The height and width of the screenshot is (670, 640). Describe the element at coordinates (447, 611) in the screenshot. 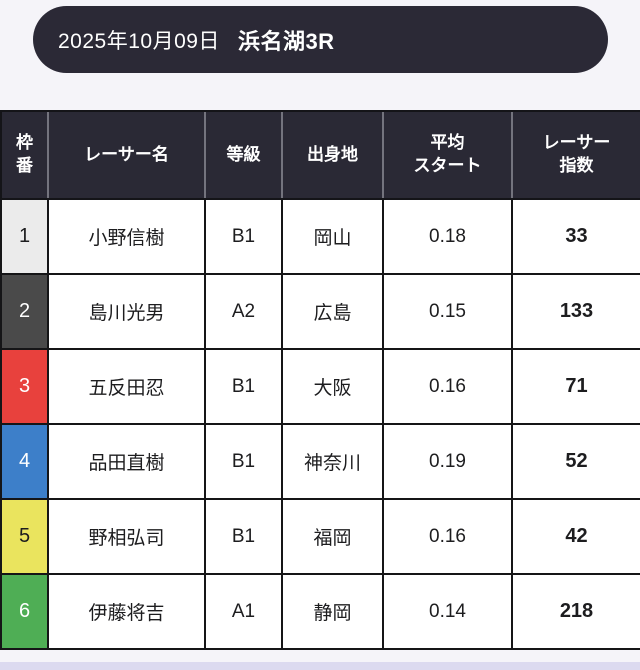

I see `avg-start-cell: 0.14` at that location.